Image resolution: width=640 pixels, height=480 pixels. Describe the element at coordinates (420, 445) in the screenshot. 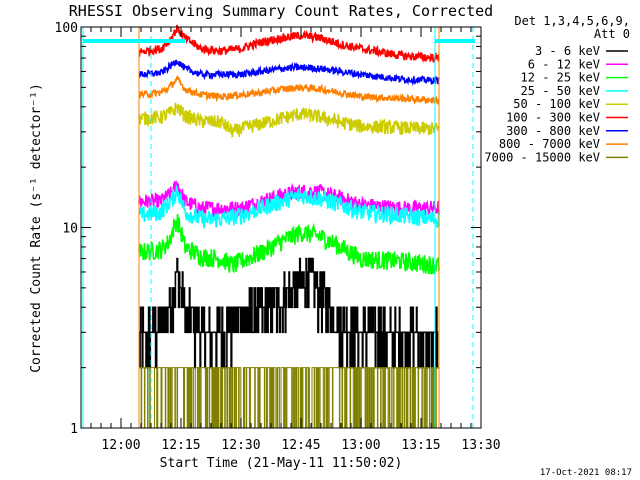

I see `x-tick-label: 13:15` at that location.